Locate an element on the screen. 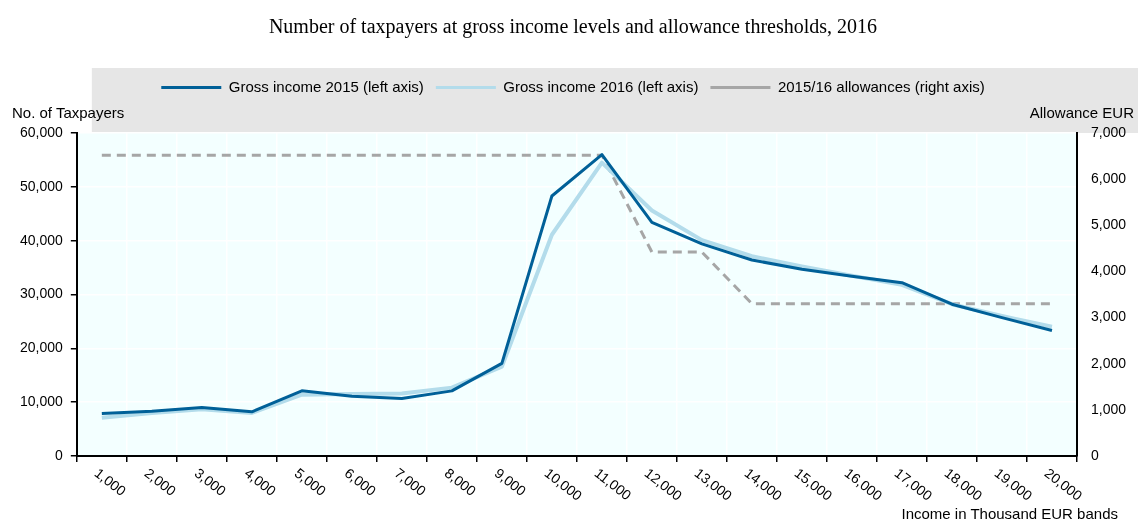  legend-label: 2015/16 allowances (right axis) is located at coordinates (881, 86).